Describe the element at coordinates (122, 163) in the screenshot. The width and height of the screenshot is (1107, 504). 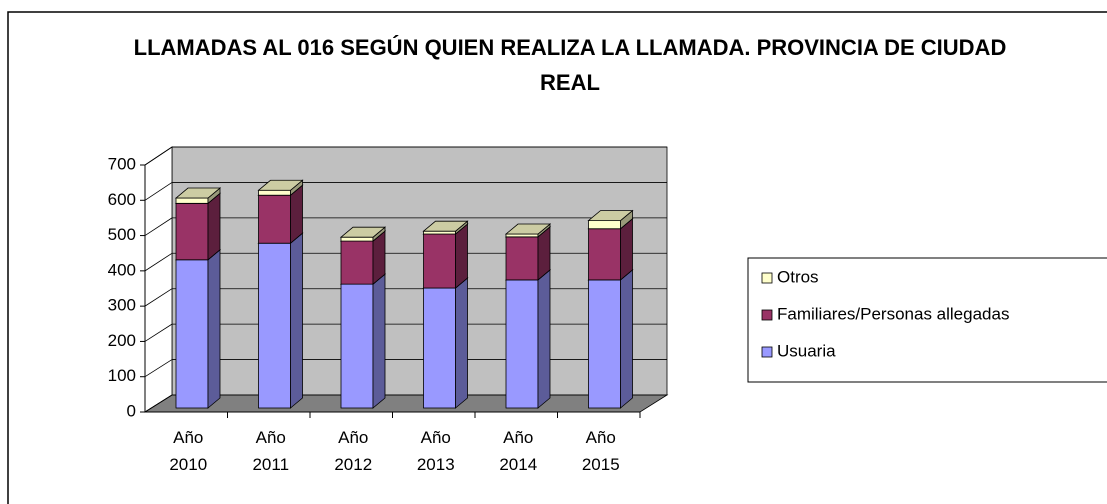
I see `y-tick-label: 700` at that location.